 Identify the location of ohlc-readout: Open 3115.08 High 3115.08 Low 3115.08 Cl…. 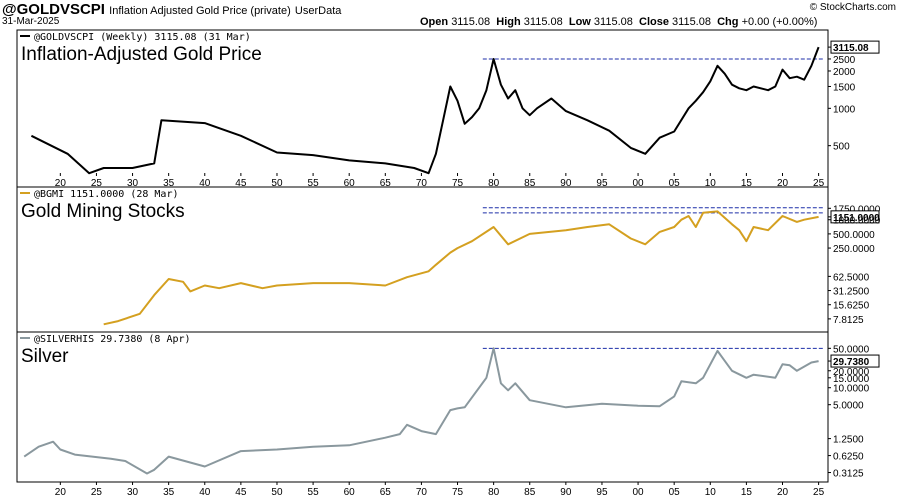
(618, 22).